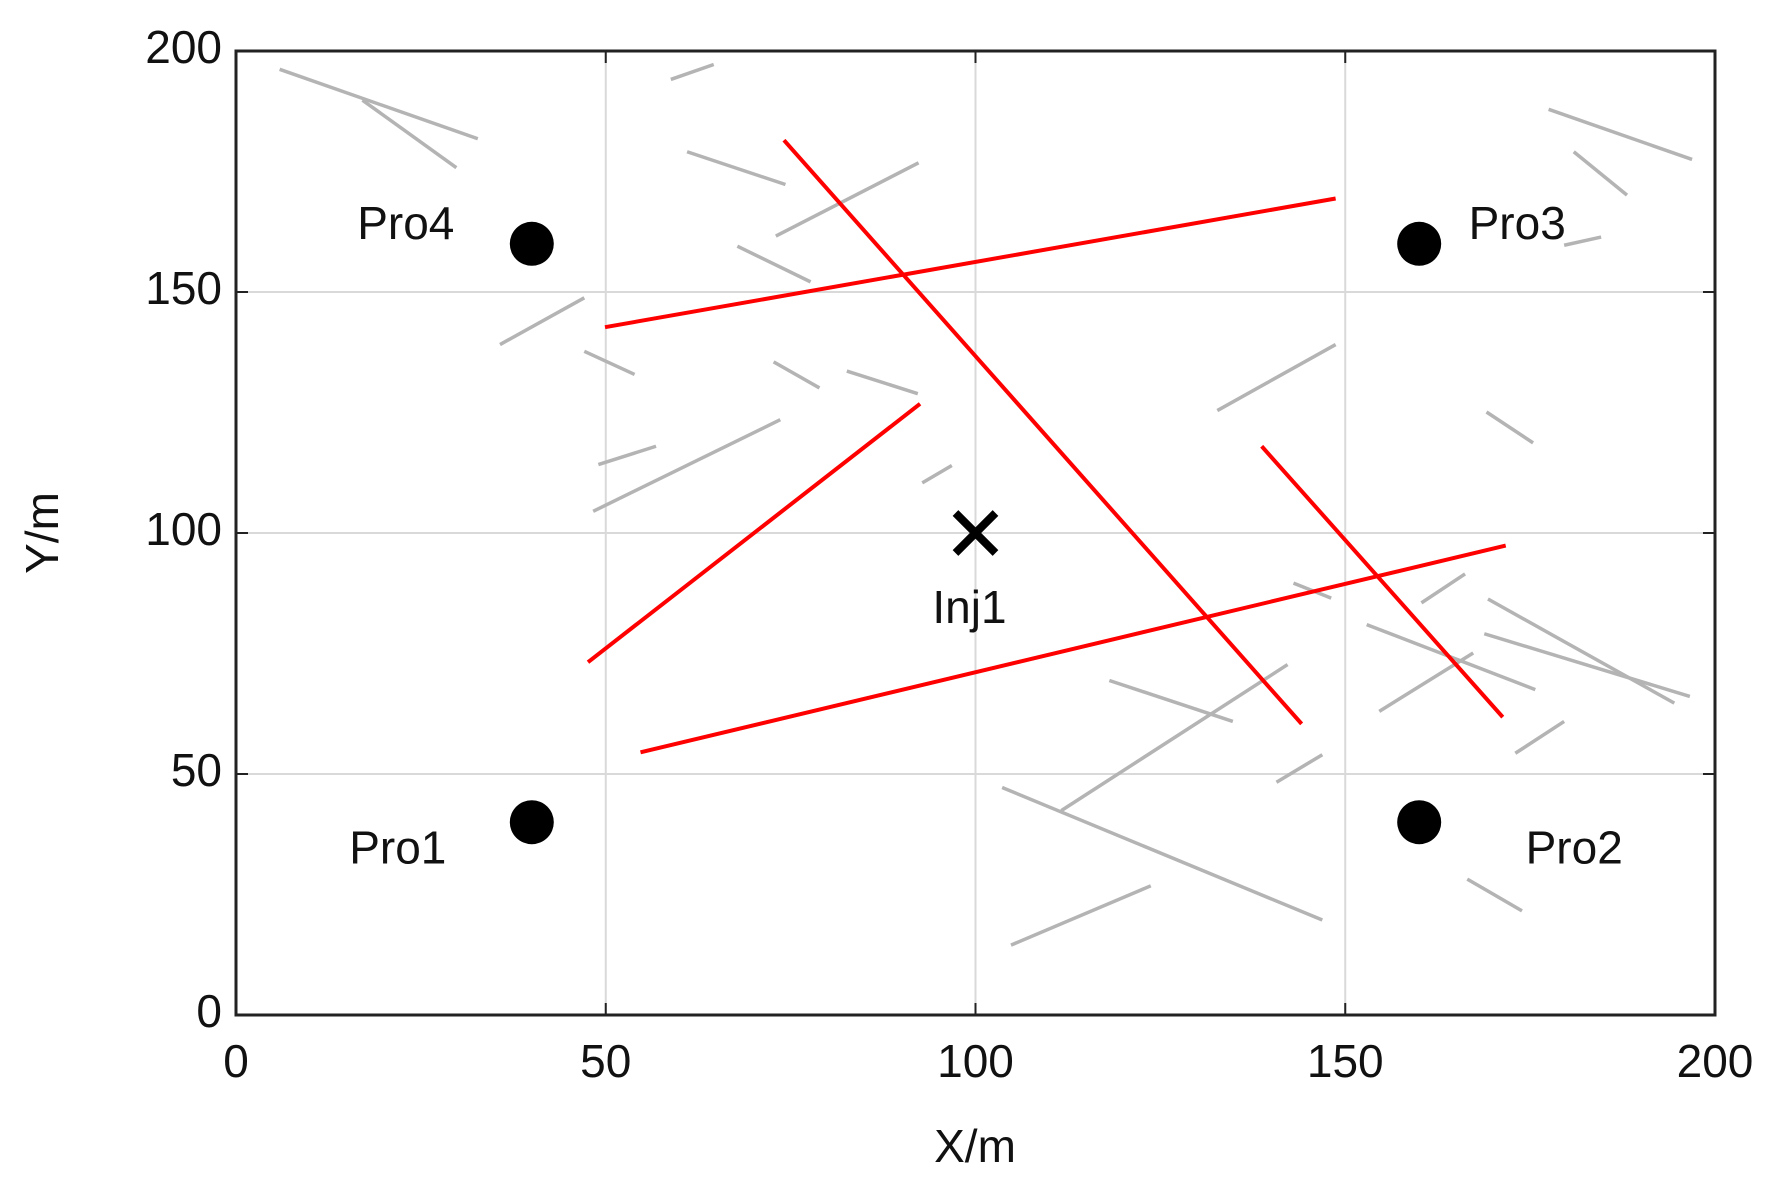  I want to click on y-tick-label: 100, so click(183, 529).